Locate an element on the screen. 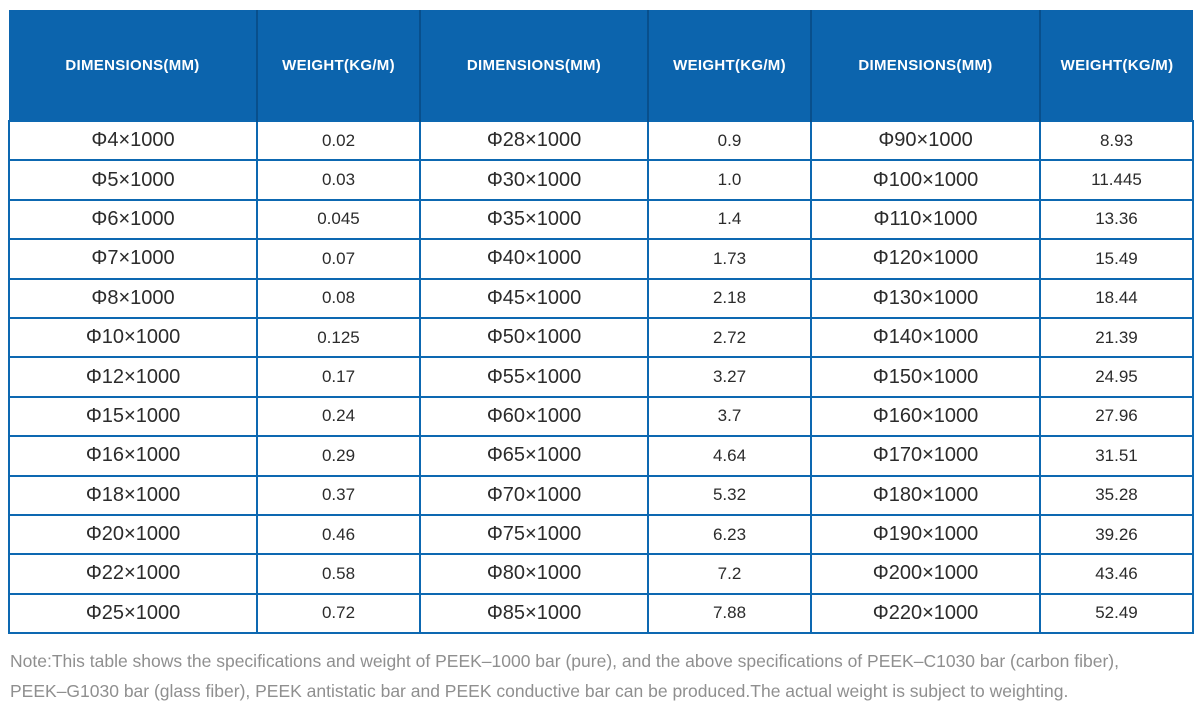 Image resolution: width=1200 pixels, height=704 pixels. dimension-cell: Φ60×1000 is located at coordinates (534, 416).